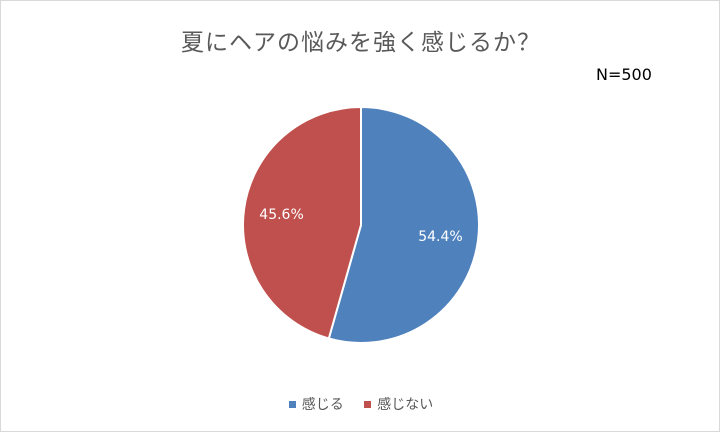 Image resolution: width=720 pixels, height=433 pixels. I want to click on legend-label-no: 感じない, so click(405, 405).